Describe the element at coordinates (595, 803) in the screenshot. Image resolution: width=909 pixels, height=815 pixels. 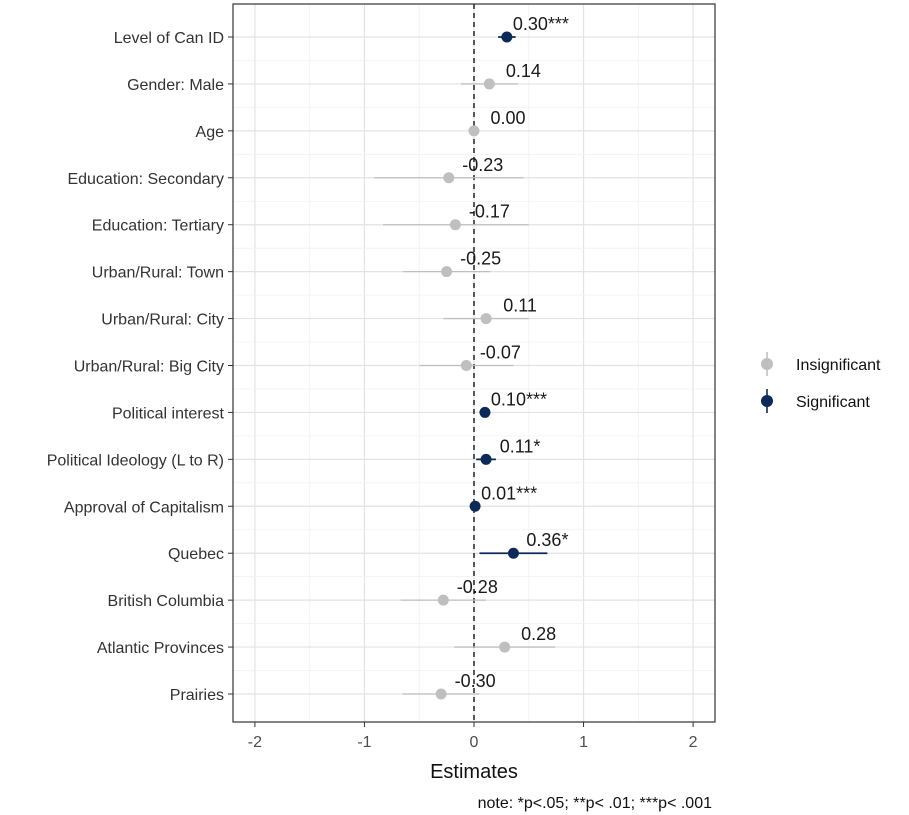
I see `significance-note: note: *p<.05; **p< .01; ***p< .001` at that location.